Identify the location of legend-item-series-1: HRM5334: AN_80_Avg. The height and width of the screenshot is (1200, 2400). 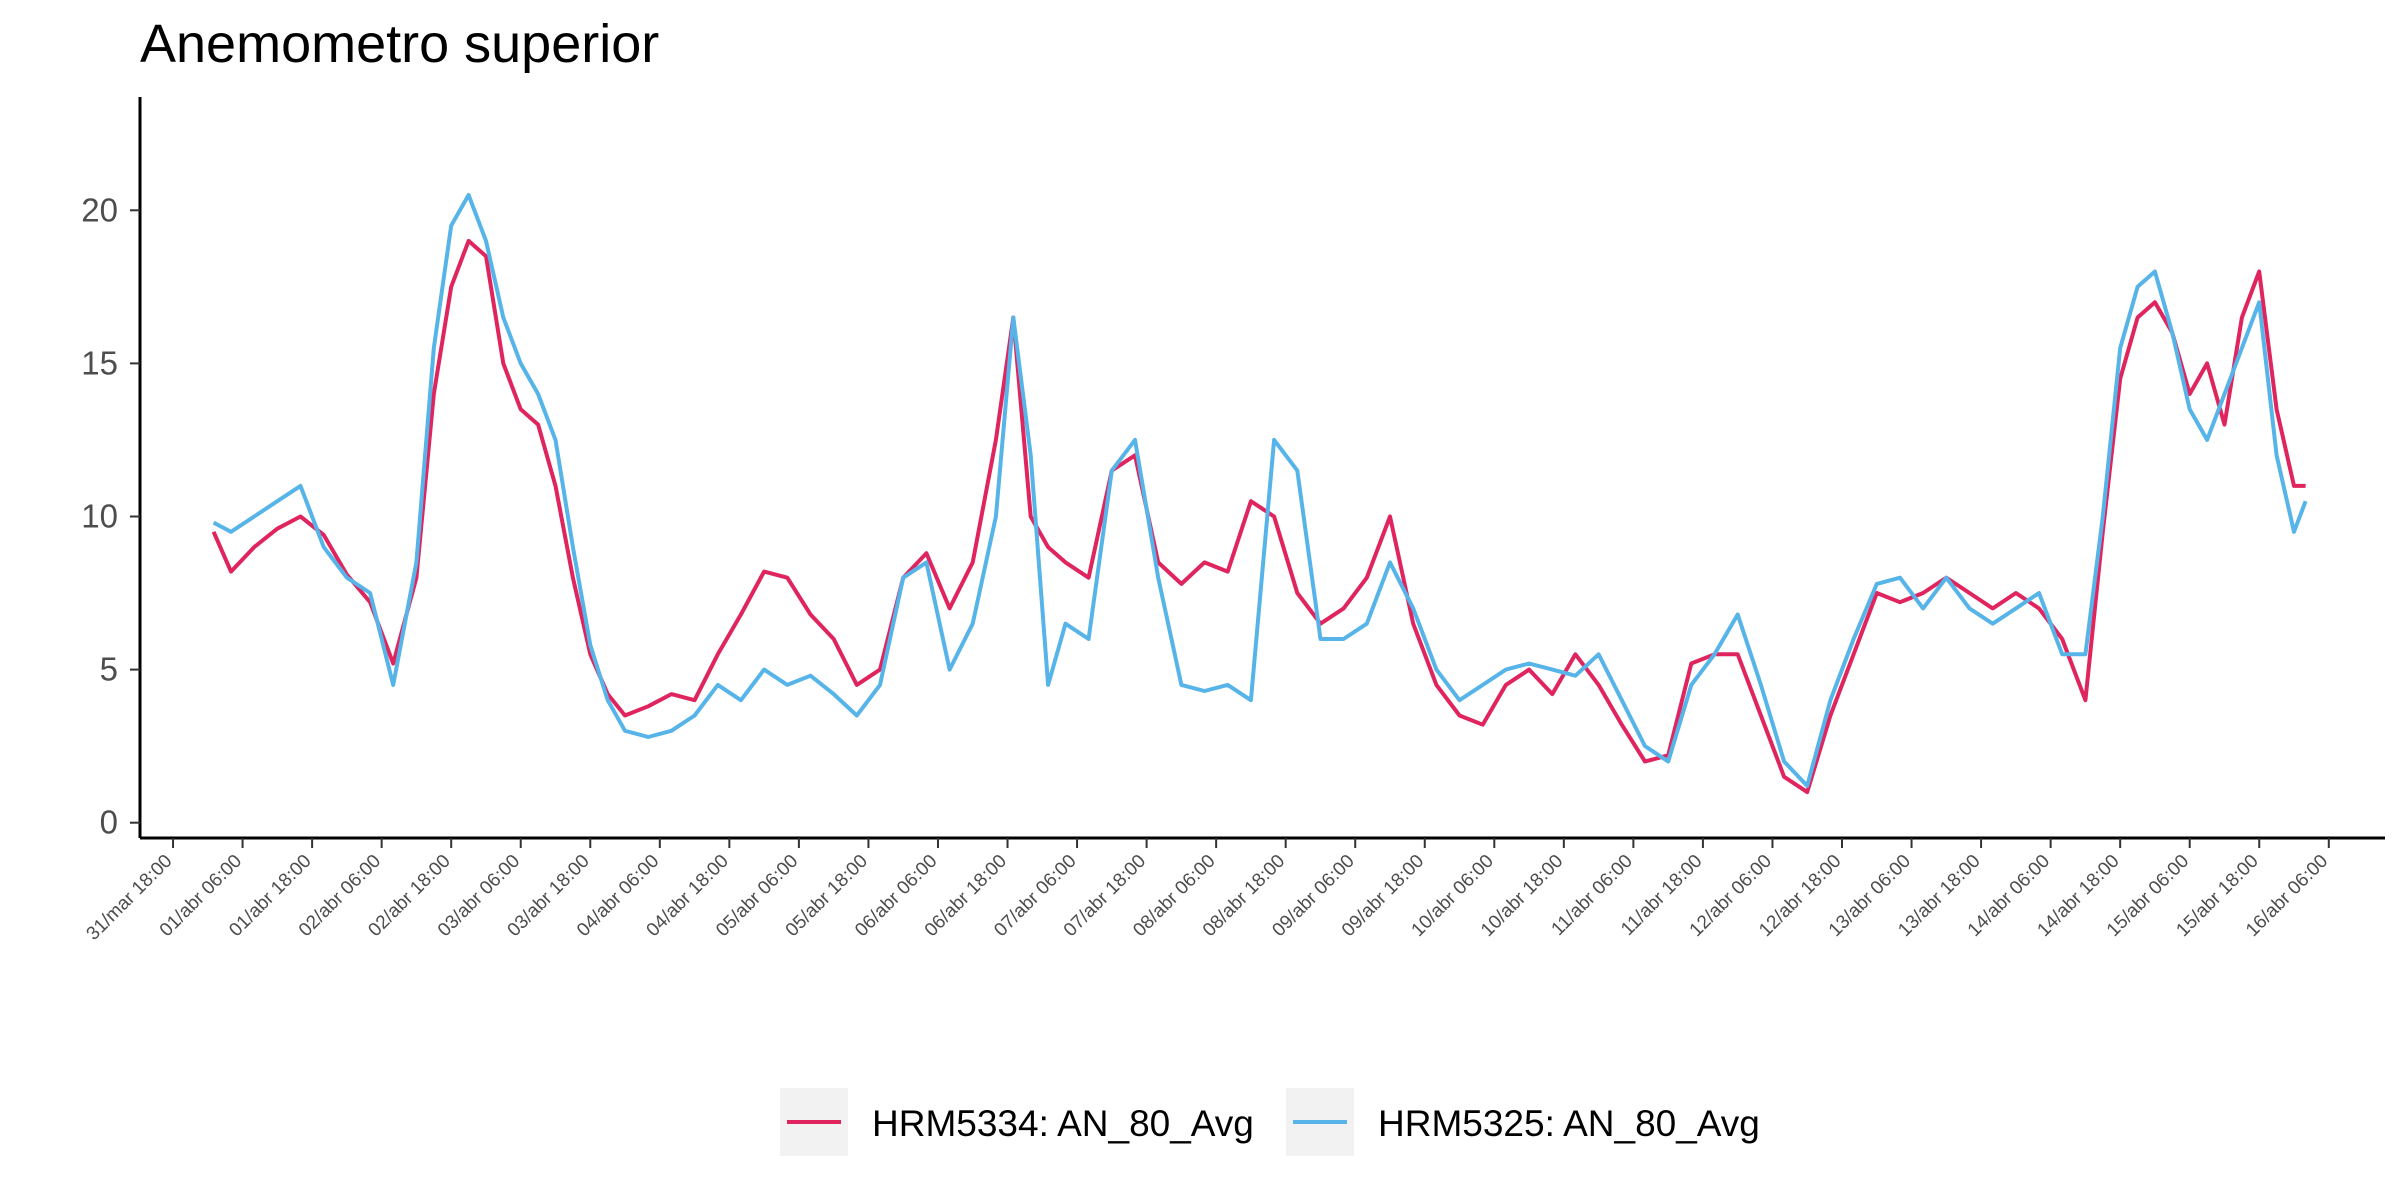
(1017, 1122).